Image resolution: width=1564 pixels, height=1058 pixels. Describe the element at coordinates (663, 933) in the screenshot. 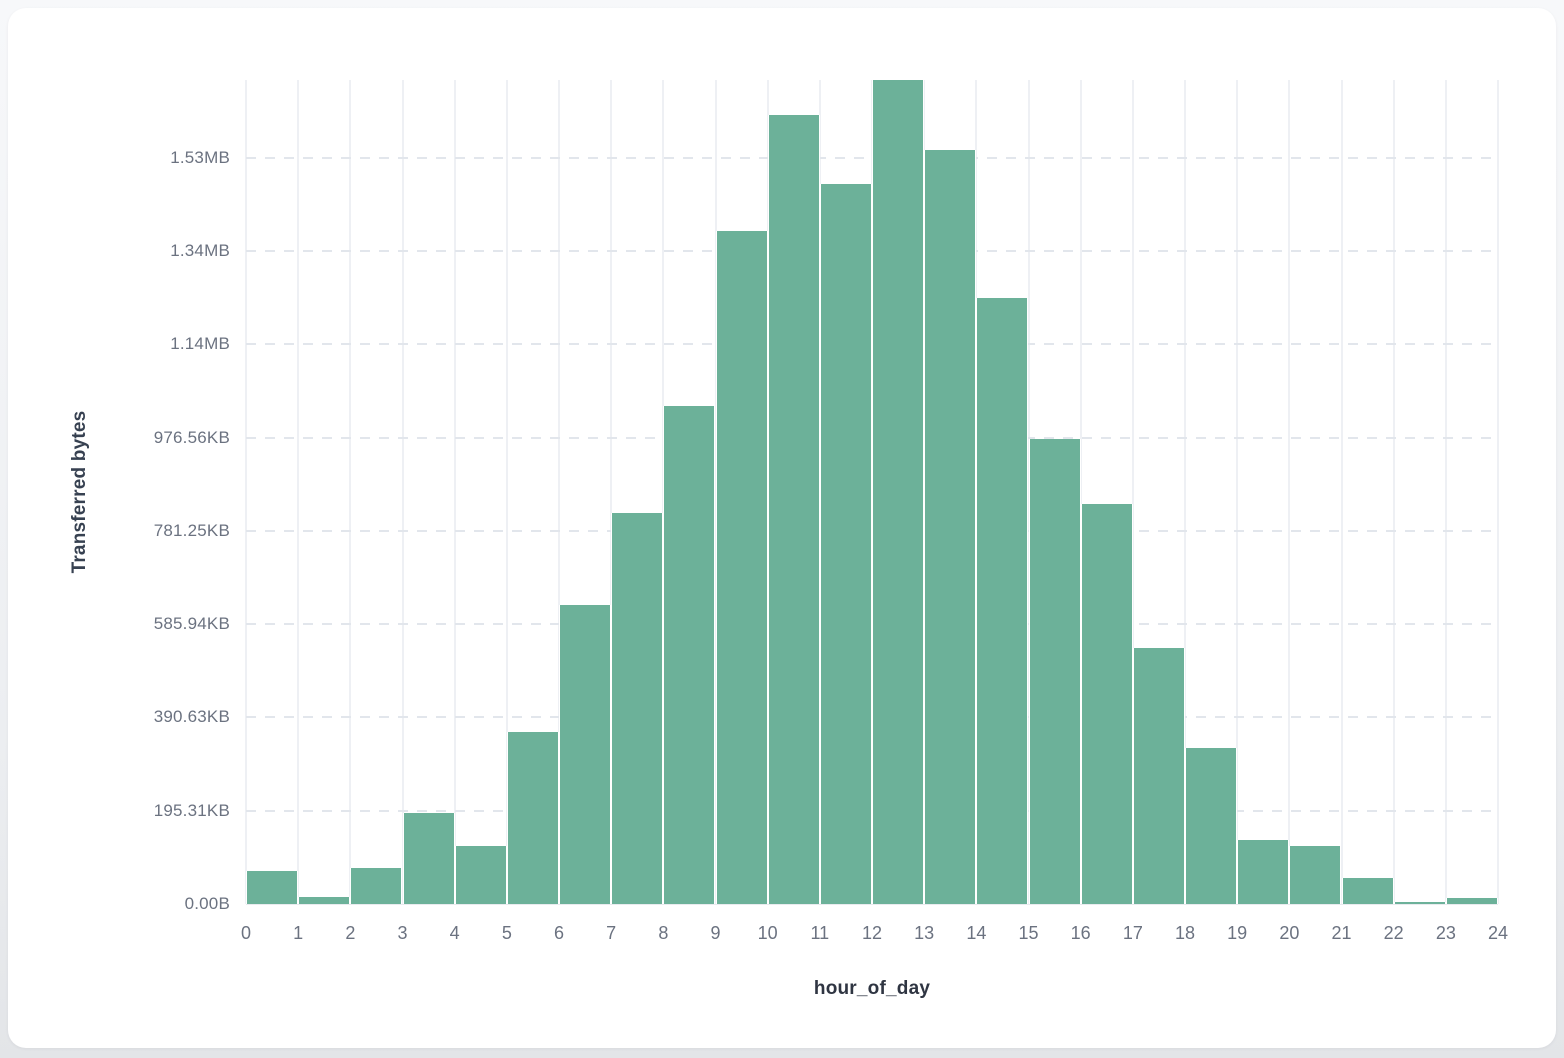

I see `x-tick-label: 8` at that location.